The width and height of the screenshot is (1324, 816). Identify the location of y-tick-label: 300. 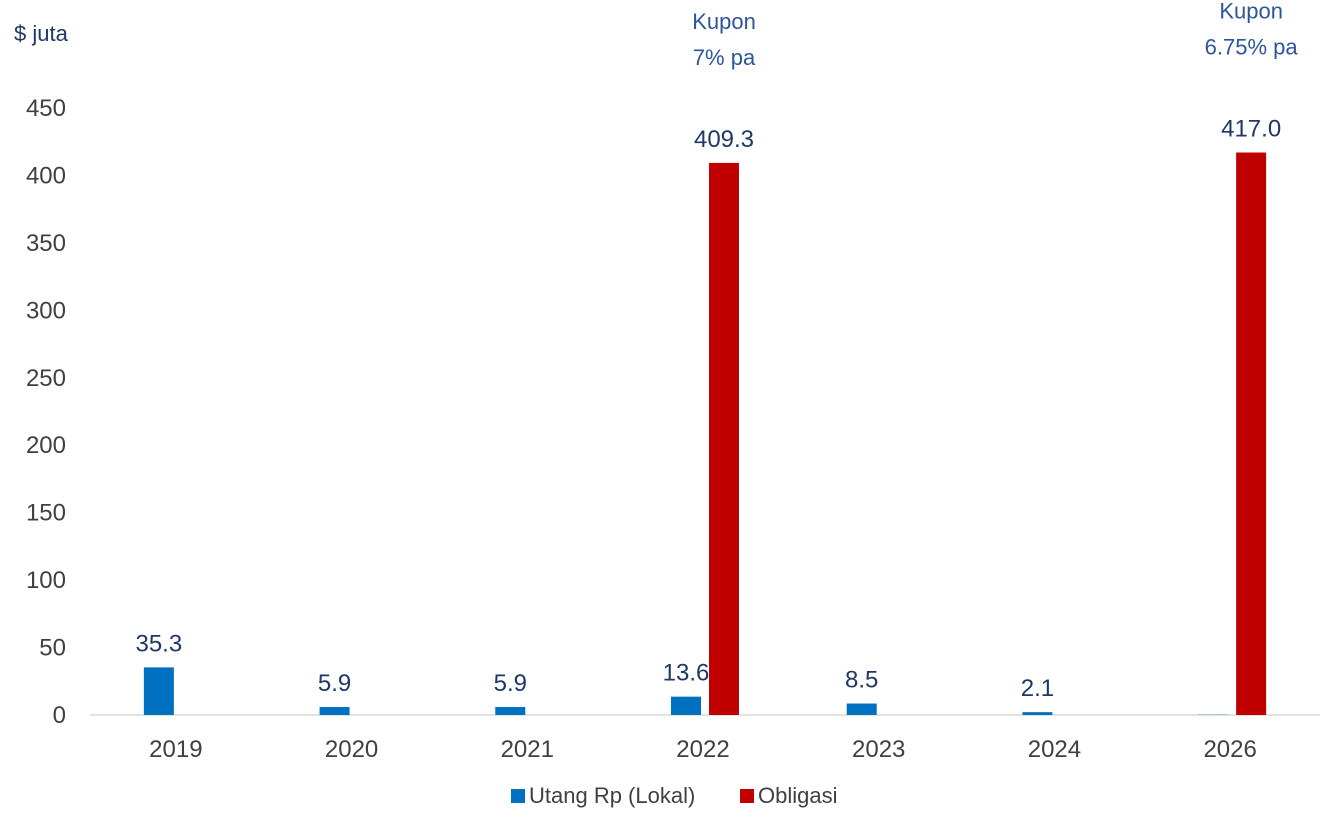
(46, 310).